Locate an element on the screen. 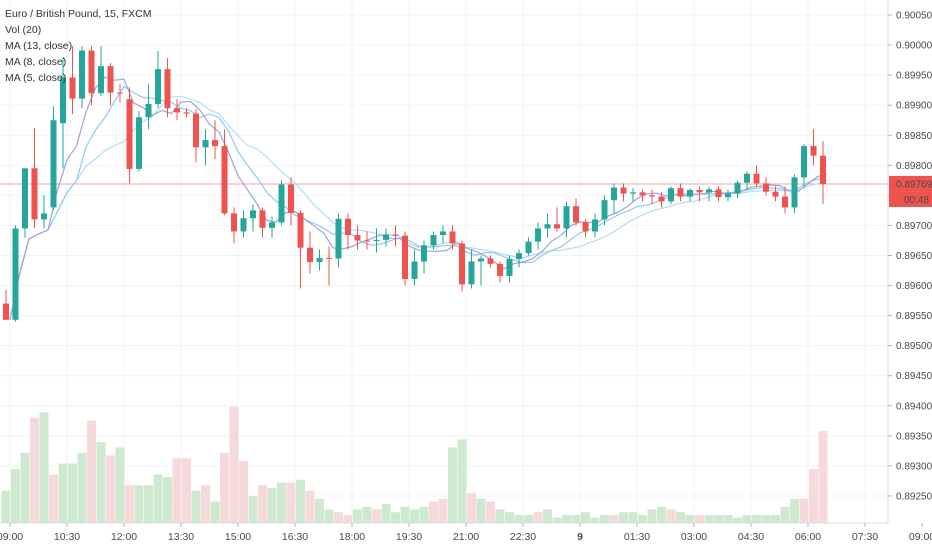 Image resolution: width=932 pixels, height=550 pixels. price-tick-label: 0.89350 is located at coordinates (914, 436).